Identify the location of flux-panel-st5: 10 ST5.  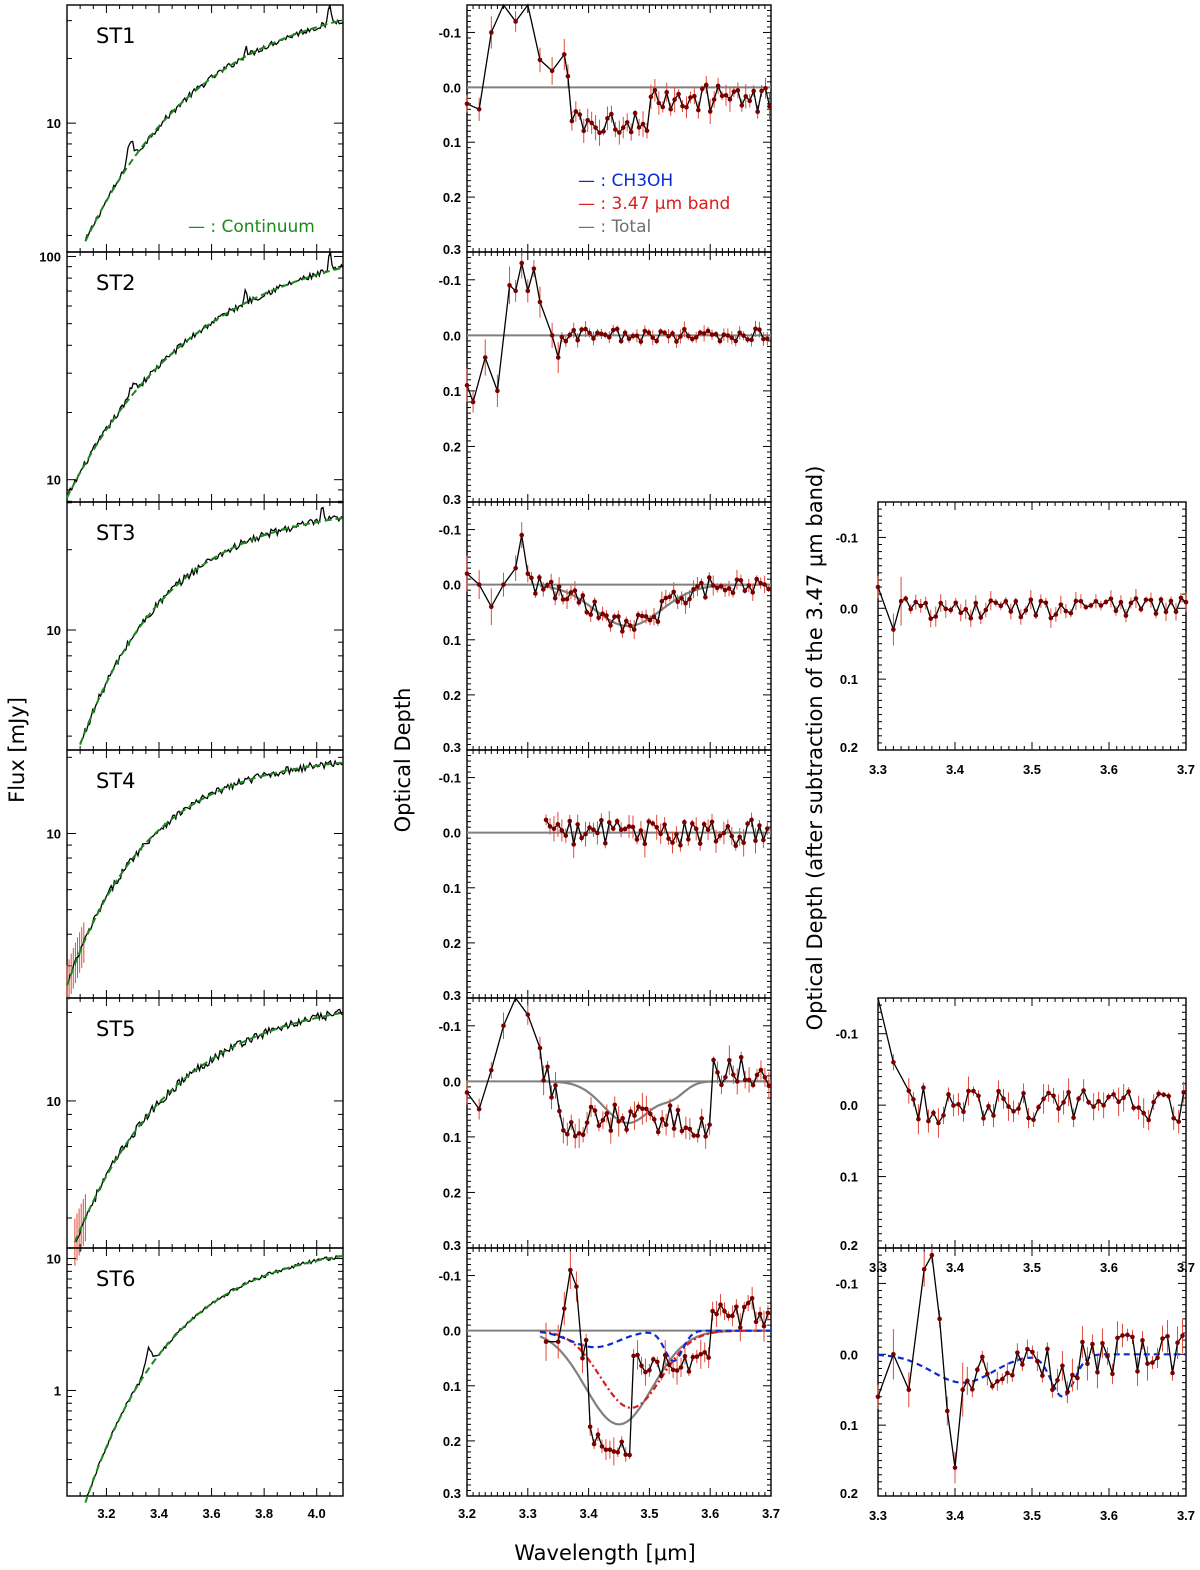
(195, 1131).